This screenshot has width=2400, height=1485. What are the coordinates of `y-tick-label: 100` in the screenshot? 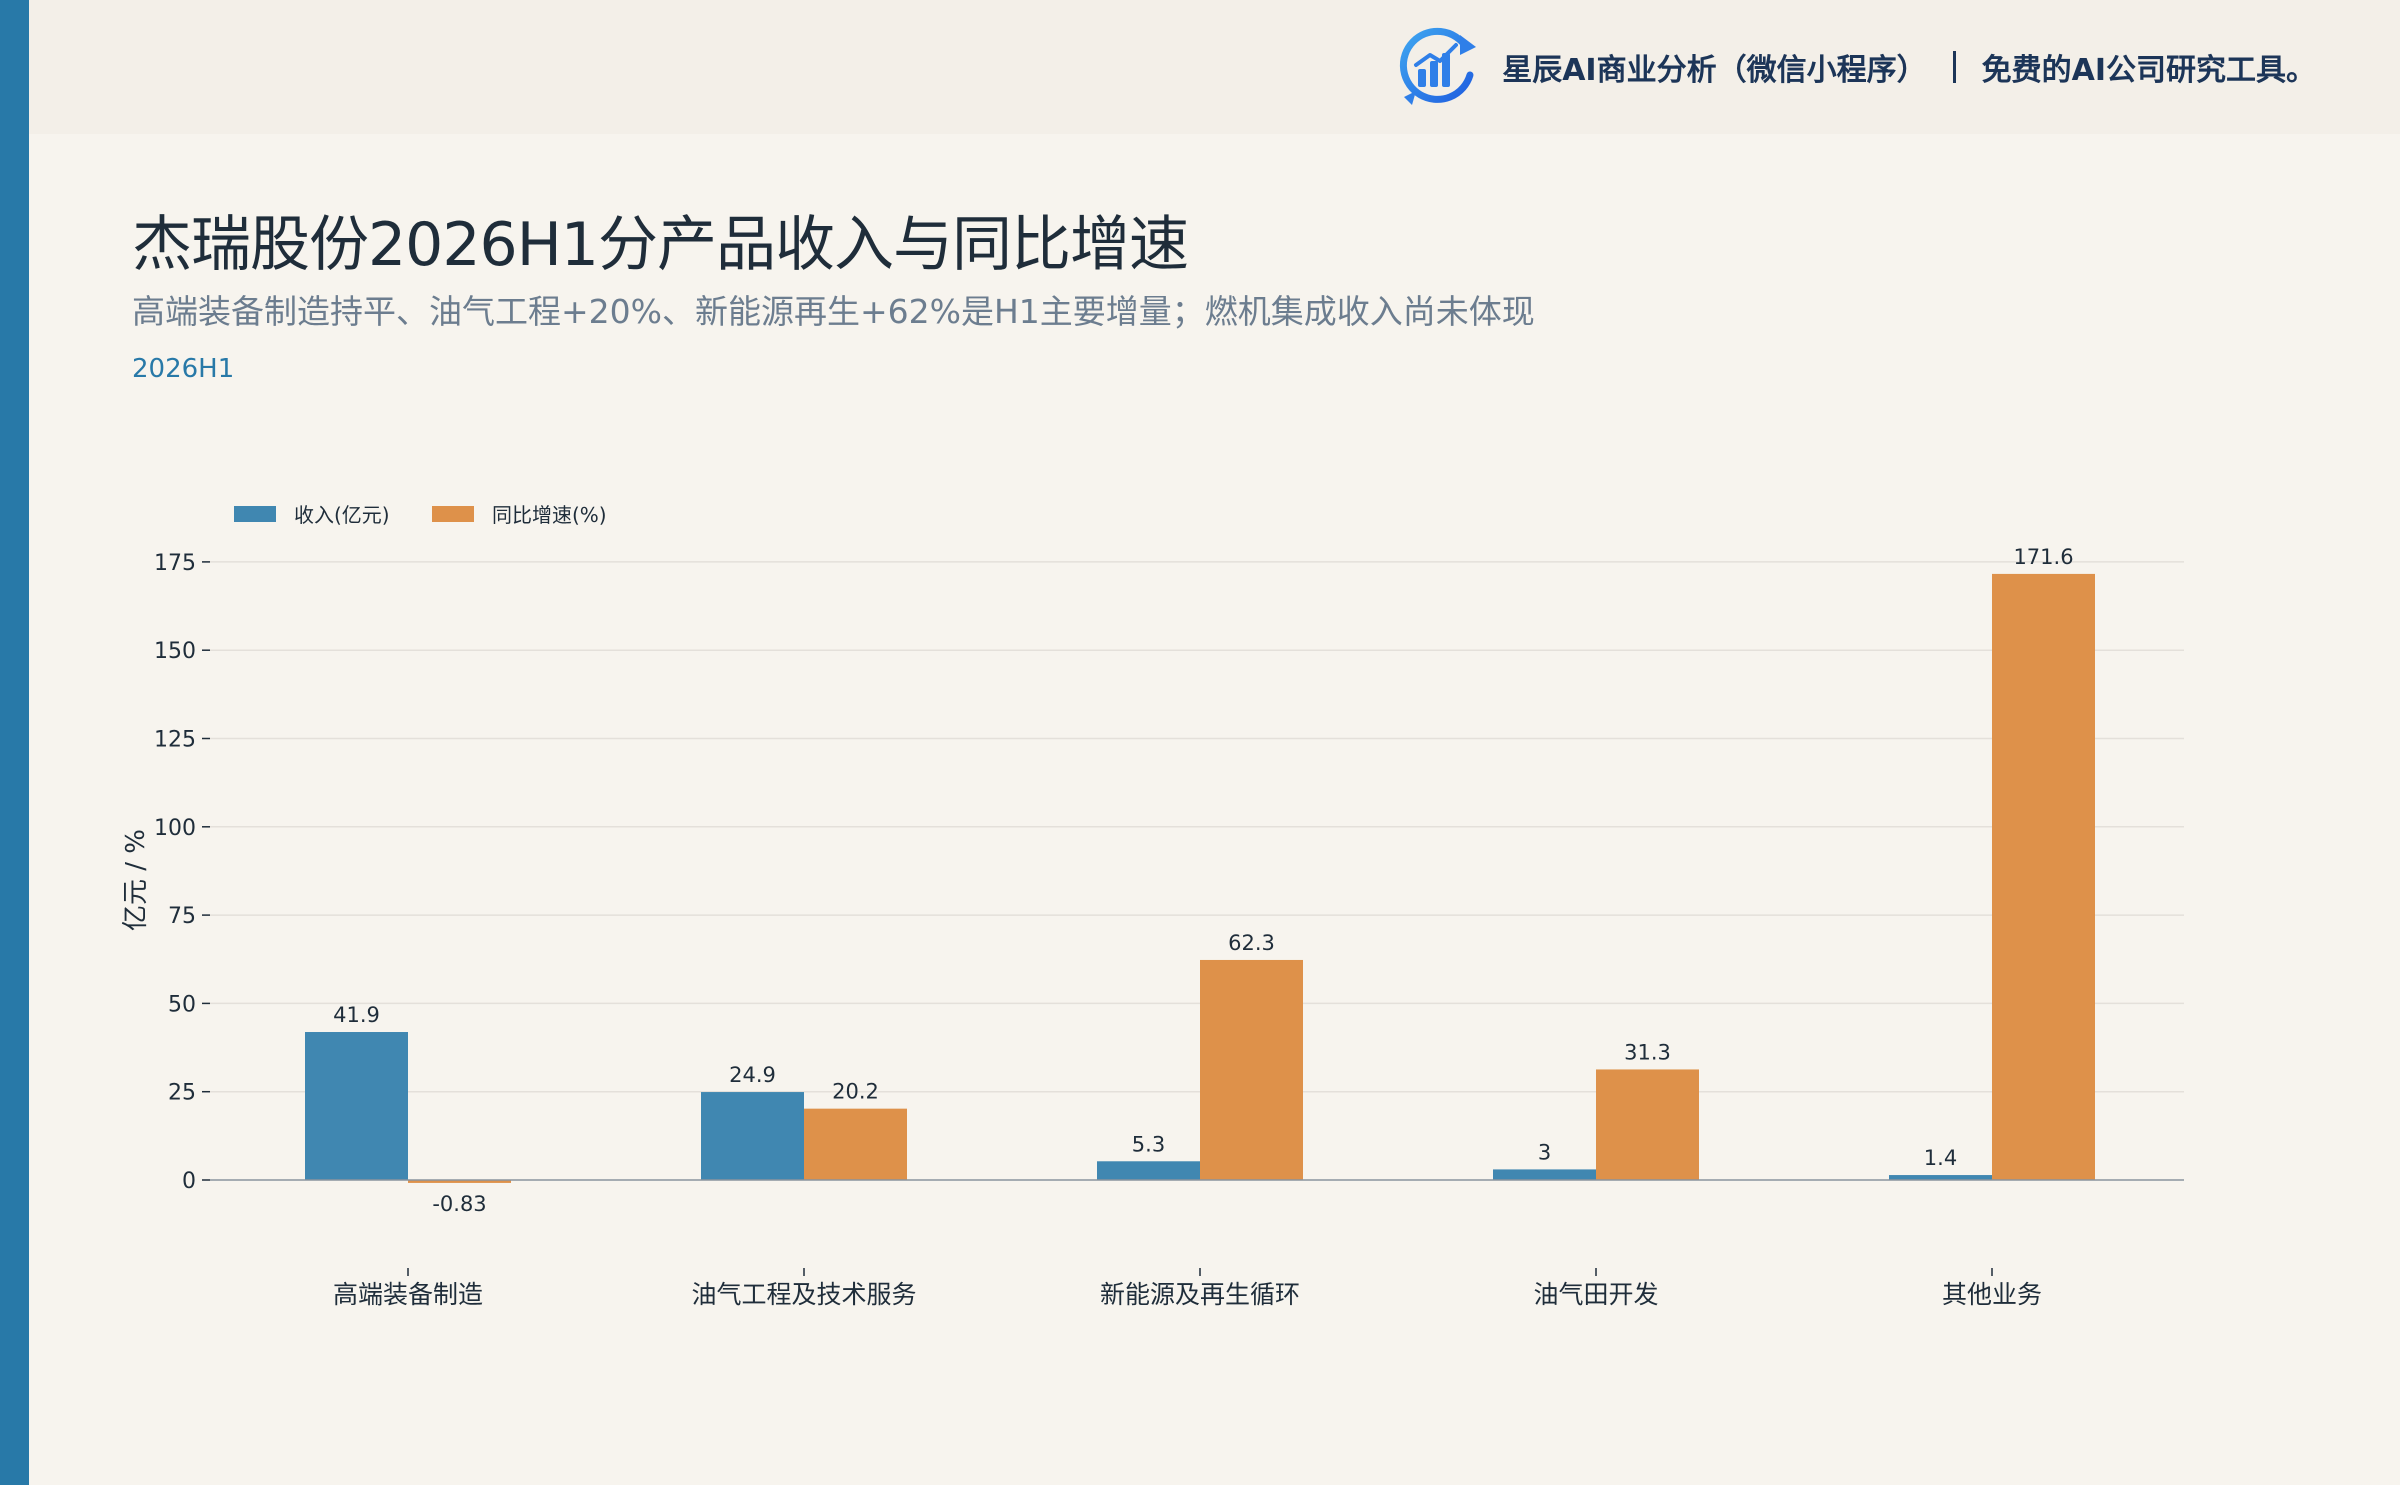 It's located at (175, 828).